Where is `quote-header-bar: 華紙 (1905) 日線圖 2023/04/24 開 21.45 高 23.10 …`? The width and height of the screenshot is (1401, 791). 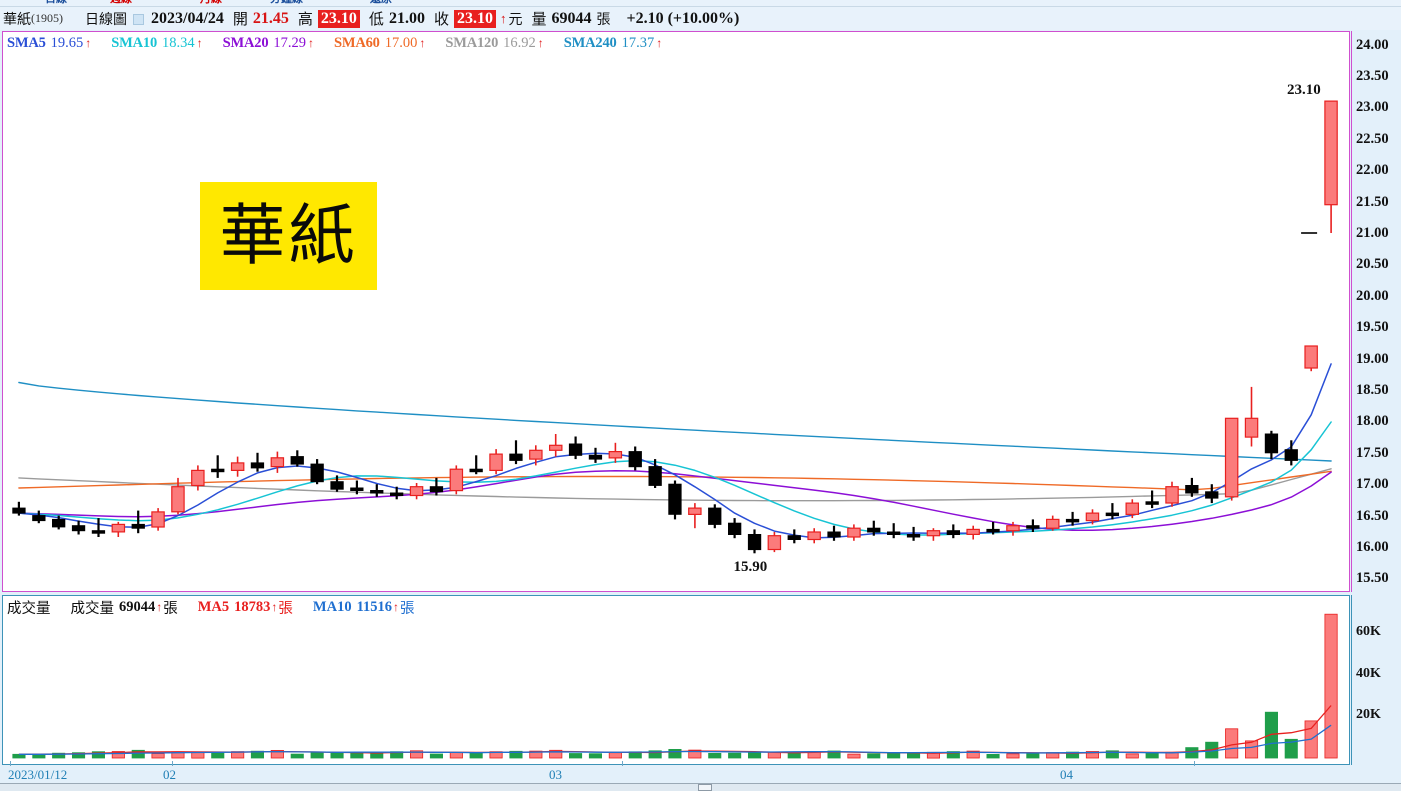 quote-header-bar: 華紙 (1905) 日線圖 2023/04/24 開 21.45 高 23.10 … is located at coordinates (700, 18).